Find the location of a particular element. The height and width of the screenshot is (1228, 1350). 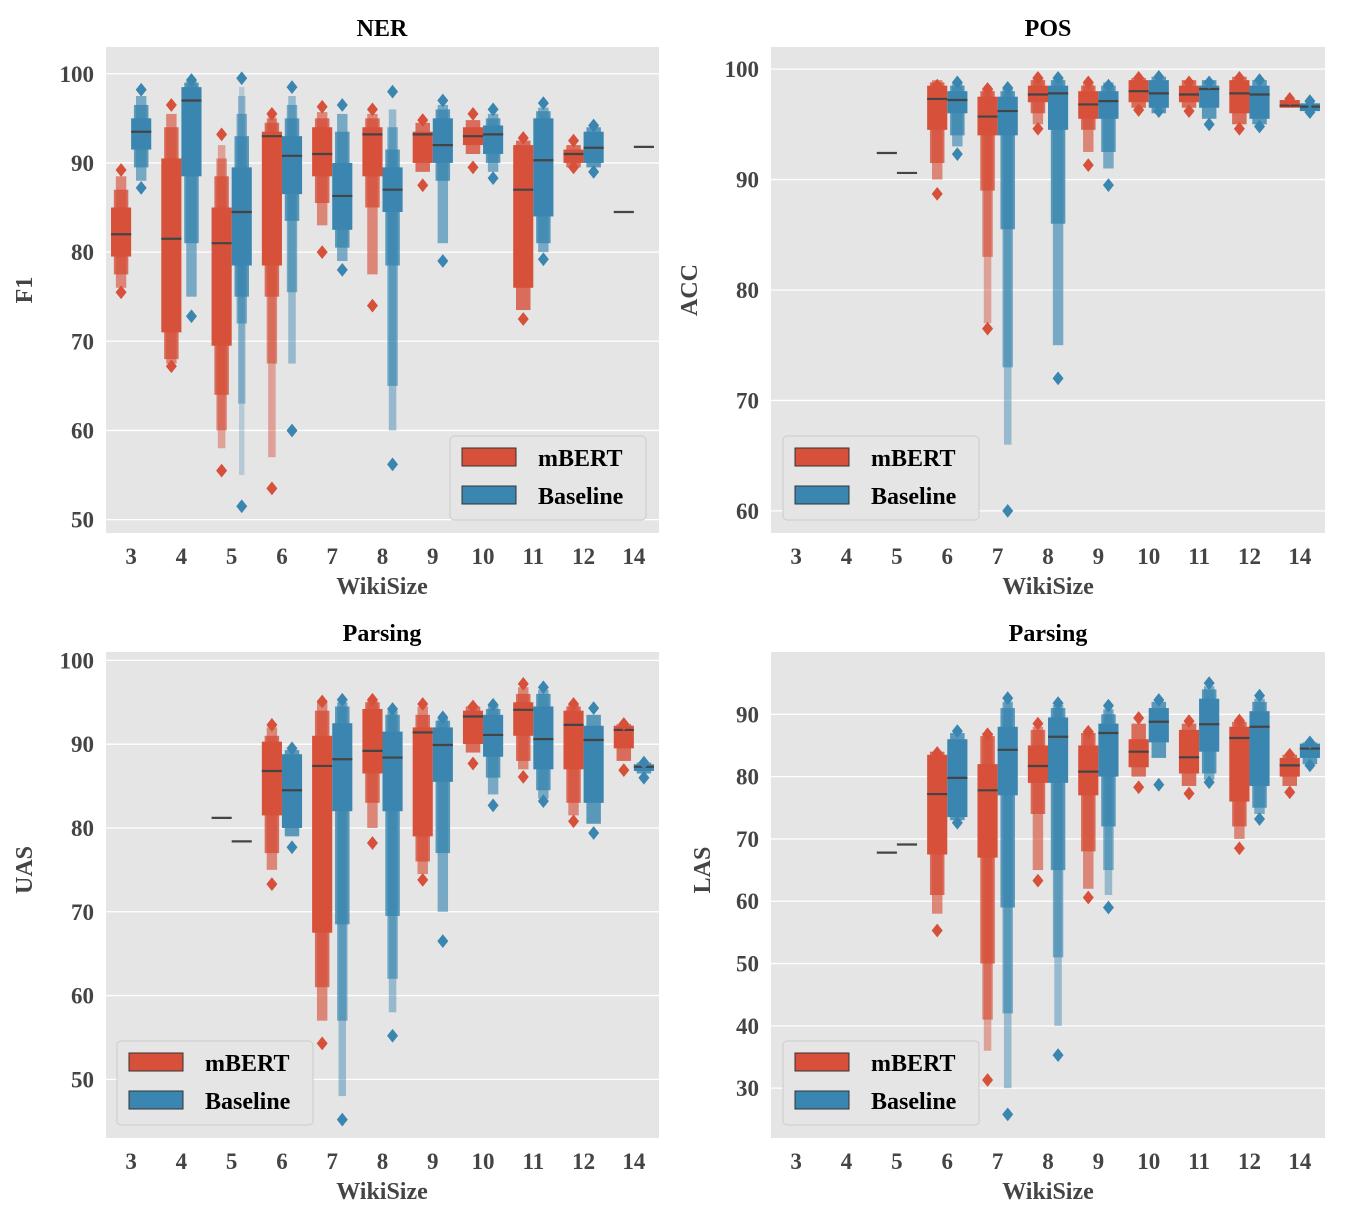

x-tick-label: 9 is located at coordinates (1099, 556).